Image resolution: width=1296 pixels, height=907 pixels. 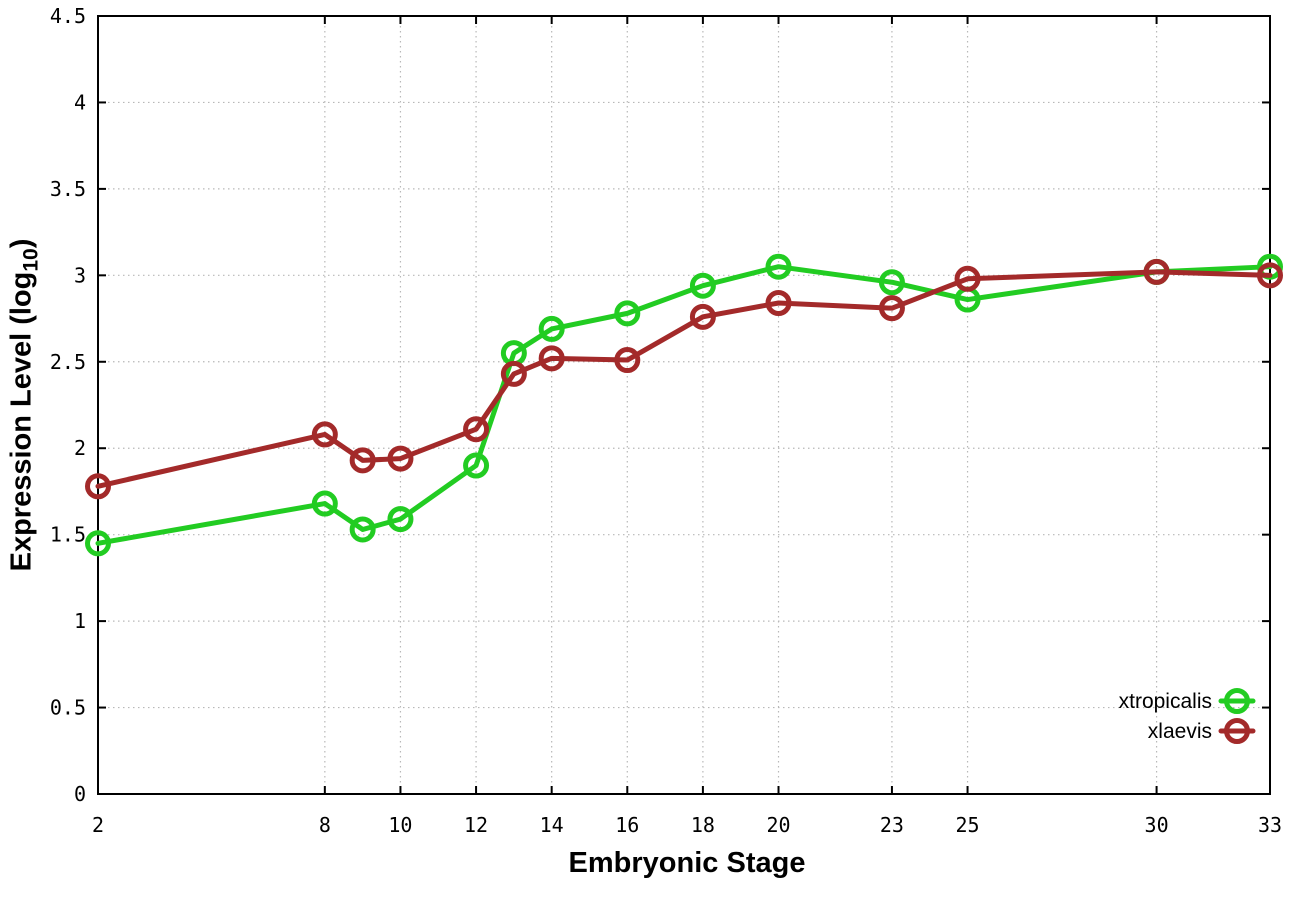 What do you see at coordinates (552, 825) in the screenshot?
I see `x-tick-label: 14` at bounding box center [552, 825].